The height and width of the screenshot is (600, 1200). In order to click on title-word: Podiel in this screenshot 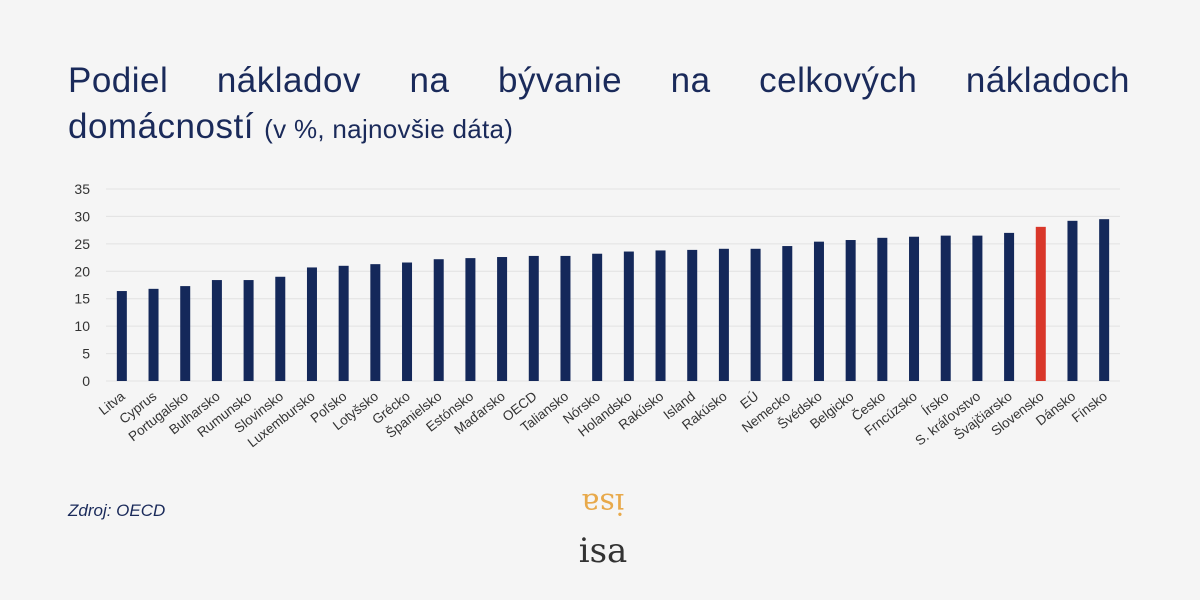, I will do `click(118, 80)`.